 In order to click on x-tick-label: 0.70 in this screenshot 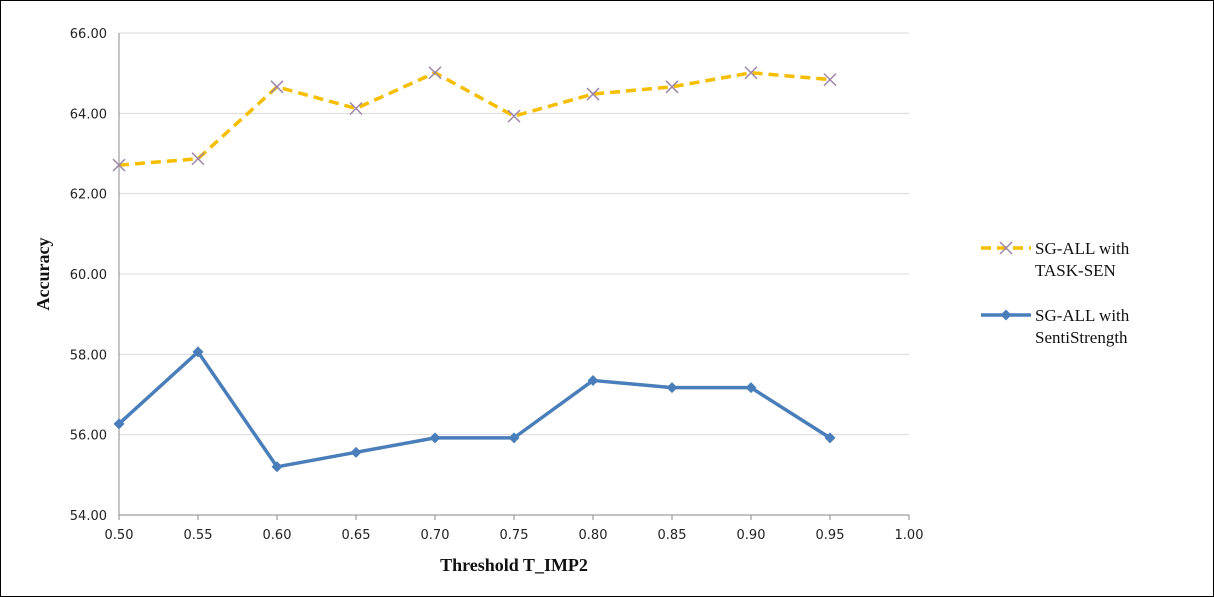, I will do `click(435, 535)`.